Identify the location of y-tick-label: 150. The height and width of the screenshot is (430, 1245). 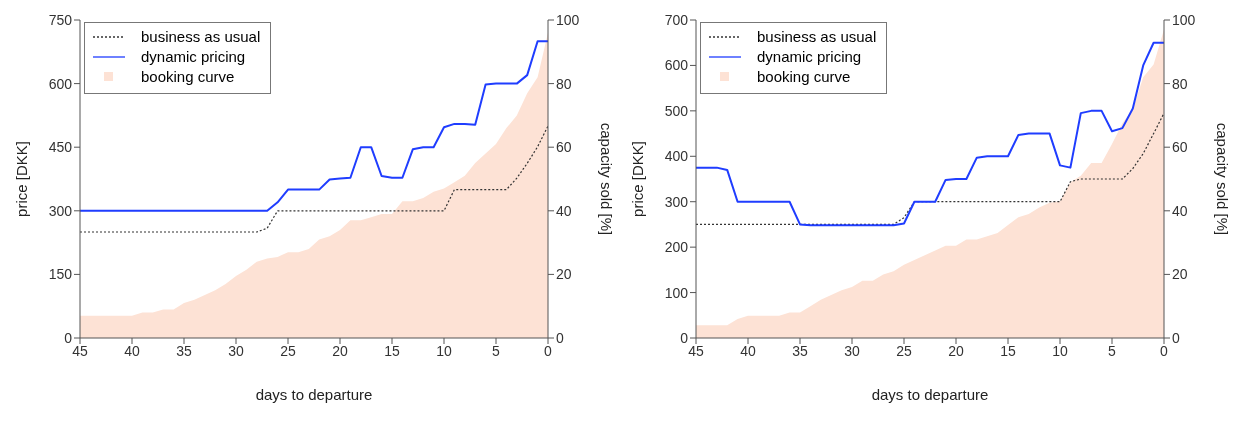
(60, 274).